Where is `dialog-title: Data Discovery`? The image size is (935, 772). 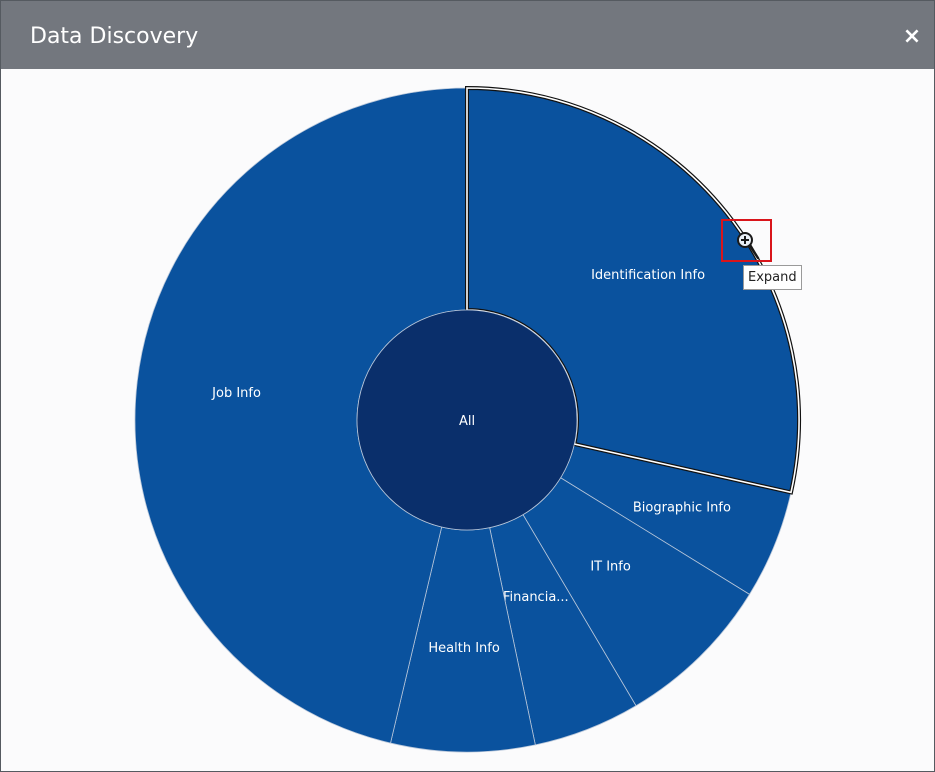
dialog-title: Data Discovery is located at coordinates (114, 36).